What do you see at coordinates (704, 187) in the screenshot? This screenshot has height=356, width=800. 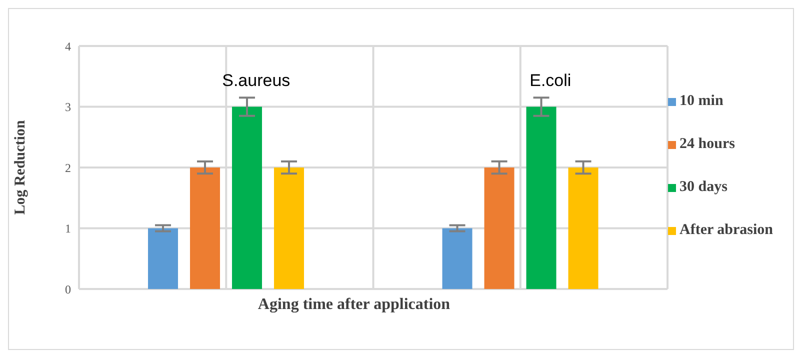 I see `legend-label: 30 days` at bounding box center [704, 187].